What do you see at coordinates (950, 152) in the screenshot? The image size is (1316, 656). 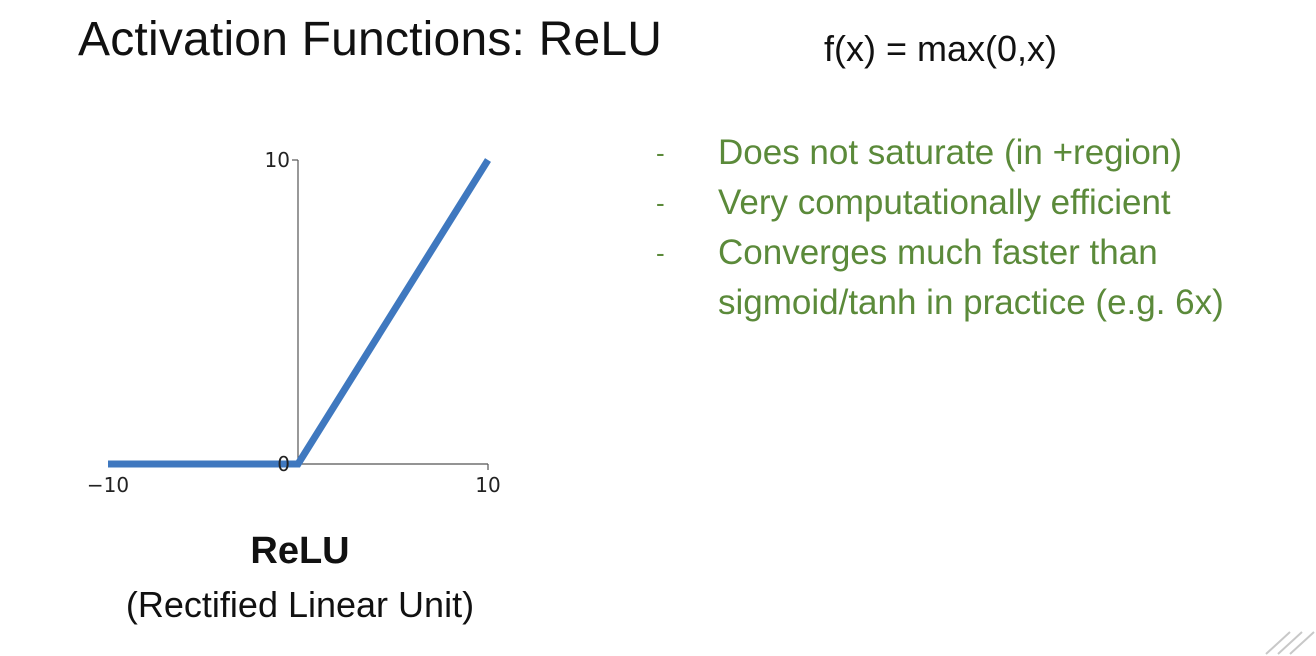 I see `bullet-text: Does not saturate (in +region)` at bounding box center [950, 152].